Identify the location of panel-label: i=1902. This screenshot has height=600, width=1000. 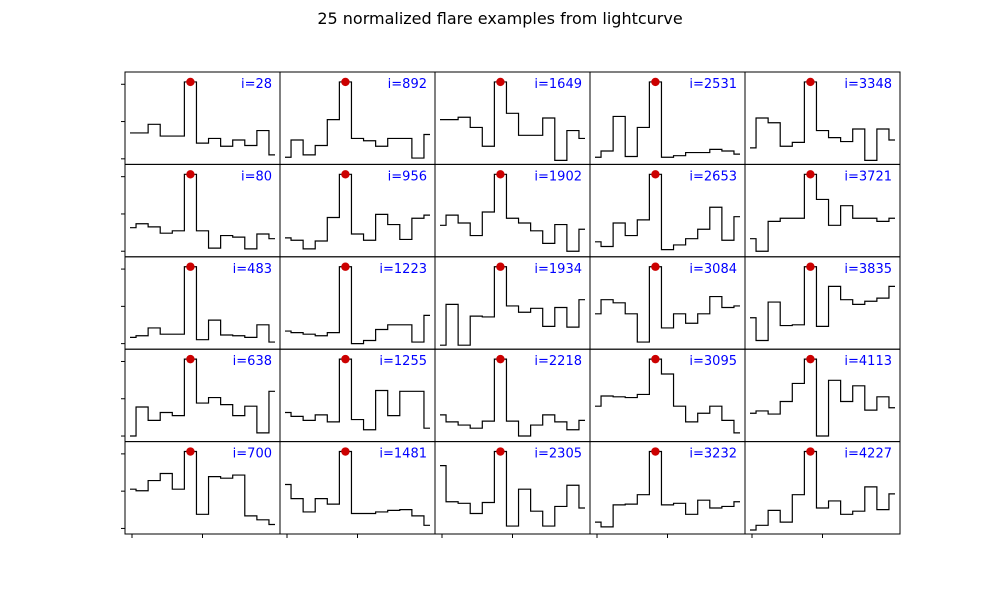
(558, 176).